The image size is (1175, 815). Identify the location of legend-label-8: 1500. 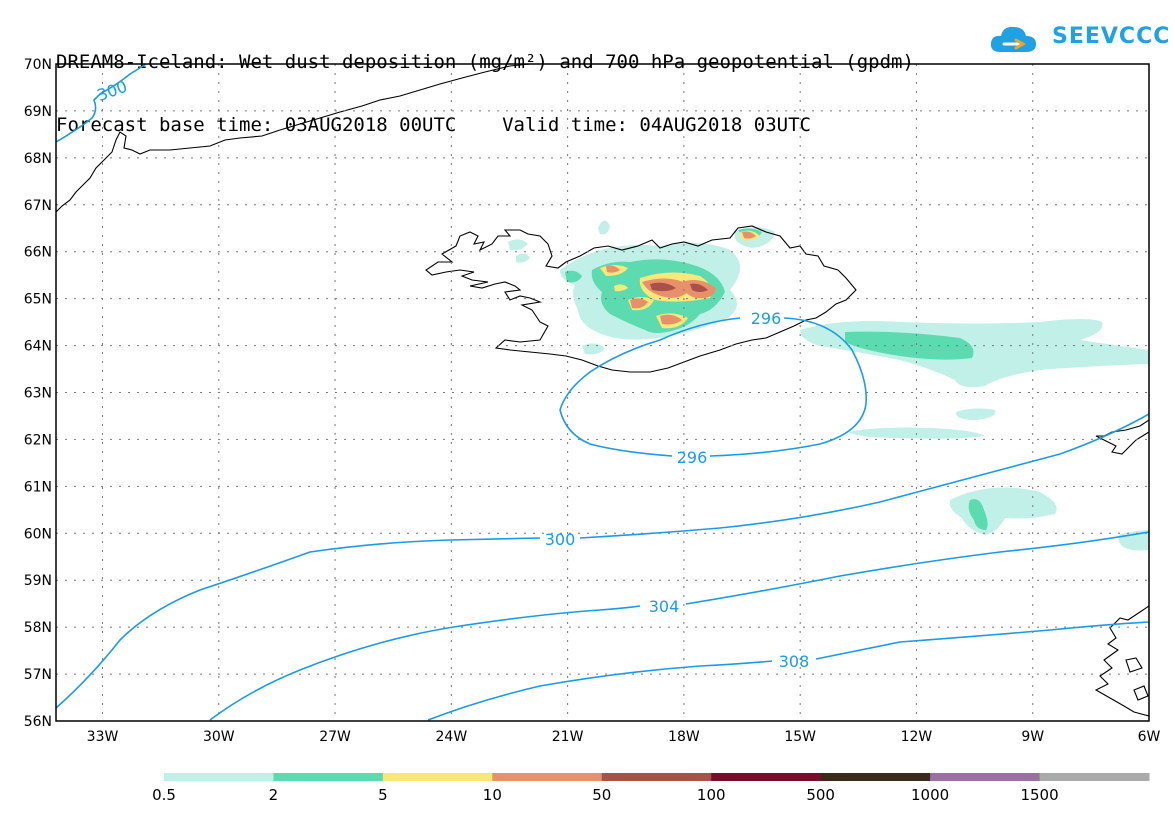
(1039, 795).